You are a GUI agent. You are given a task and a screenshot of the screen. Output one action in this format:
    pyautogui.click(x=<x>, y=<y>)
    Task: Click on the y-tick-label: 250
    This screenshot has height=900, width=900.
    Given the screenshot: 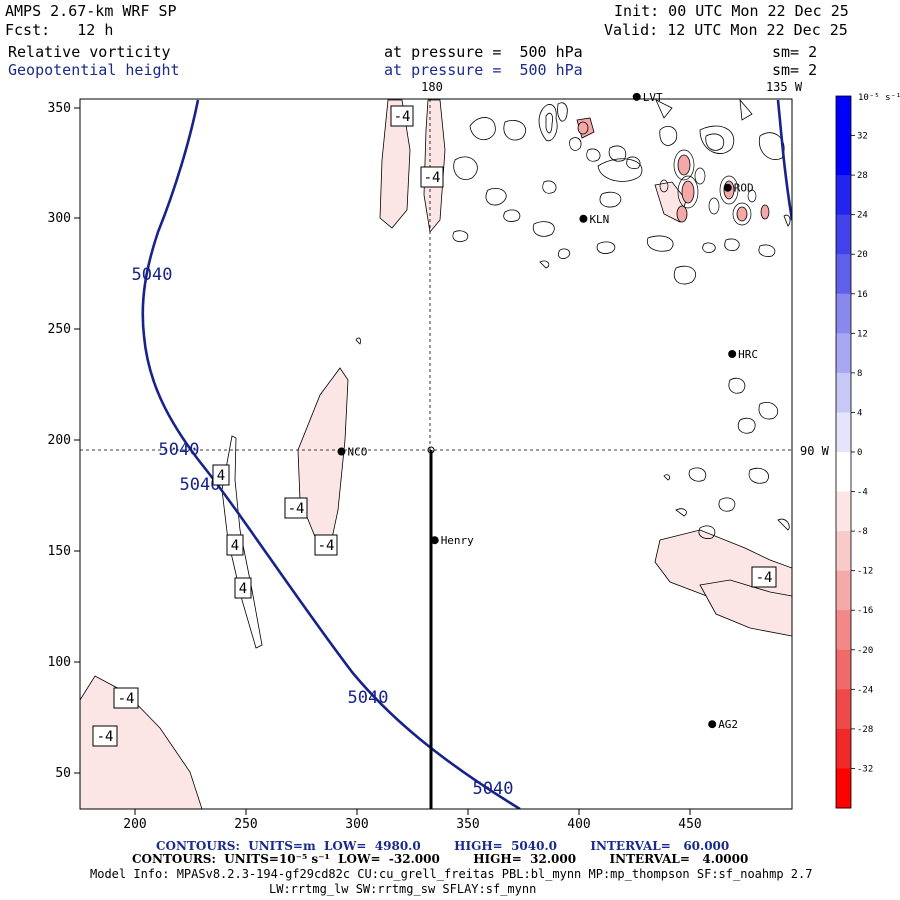 What is the action you would take?
    pyautogui.click(x=59, y=329)
    